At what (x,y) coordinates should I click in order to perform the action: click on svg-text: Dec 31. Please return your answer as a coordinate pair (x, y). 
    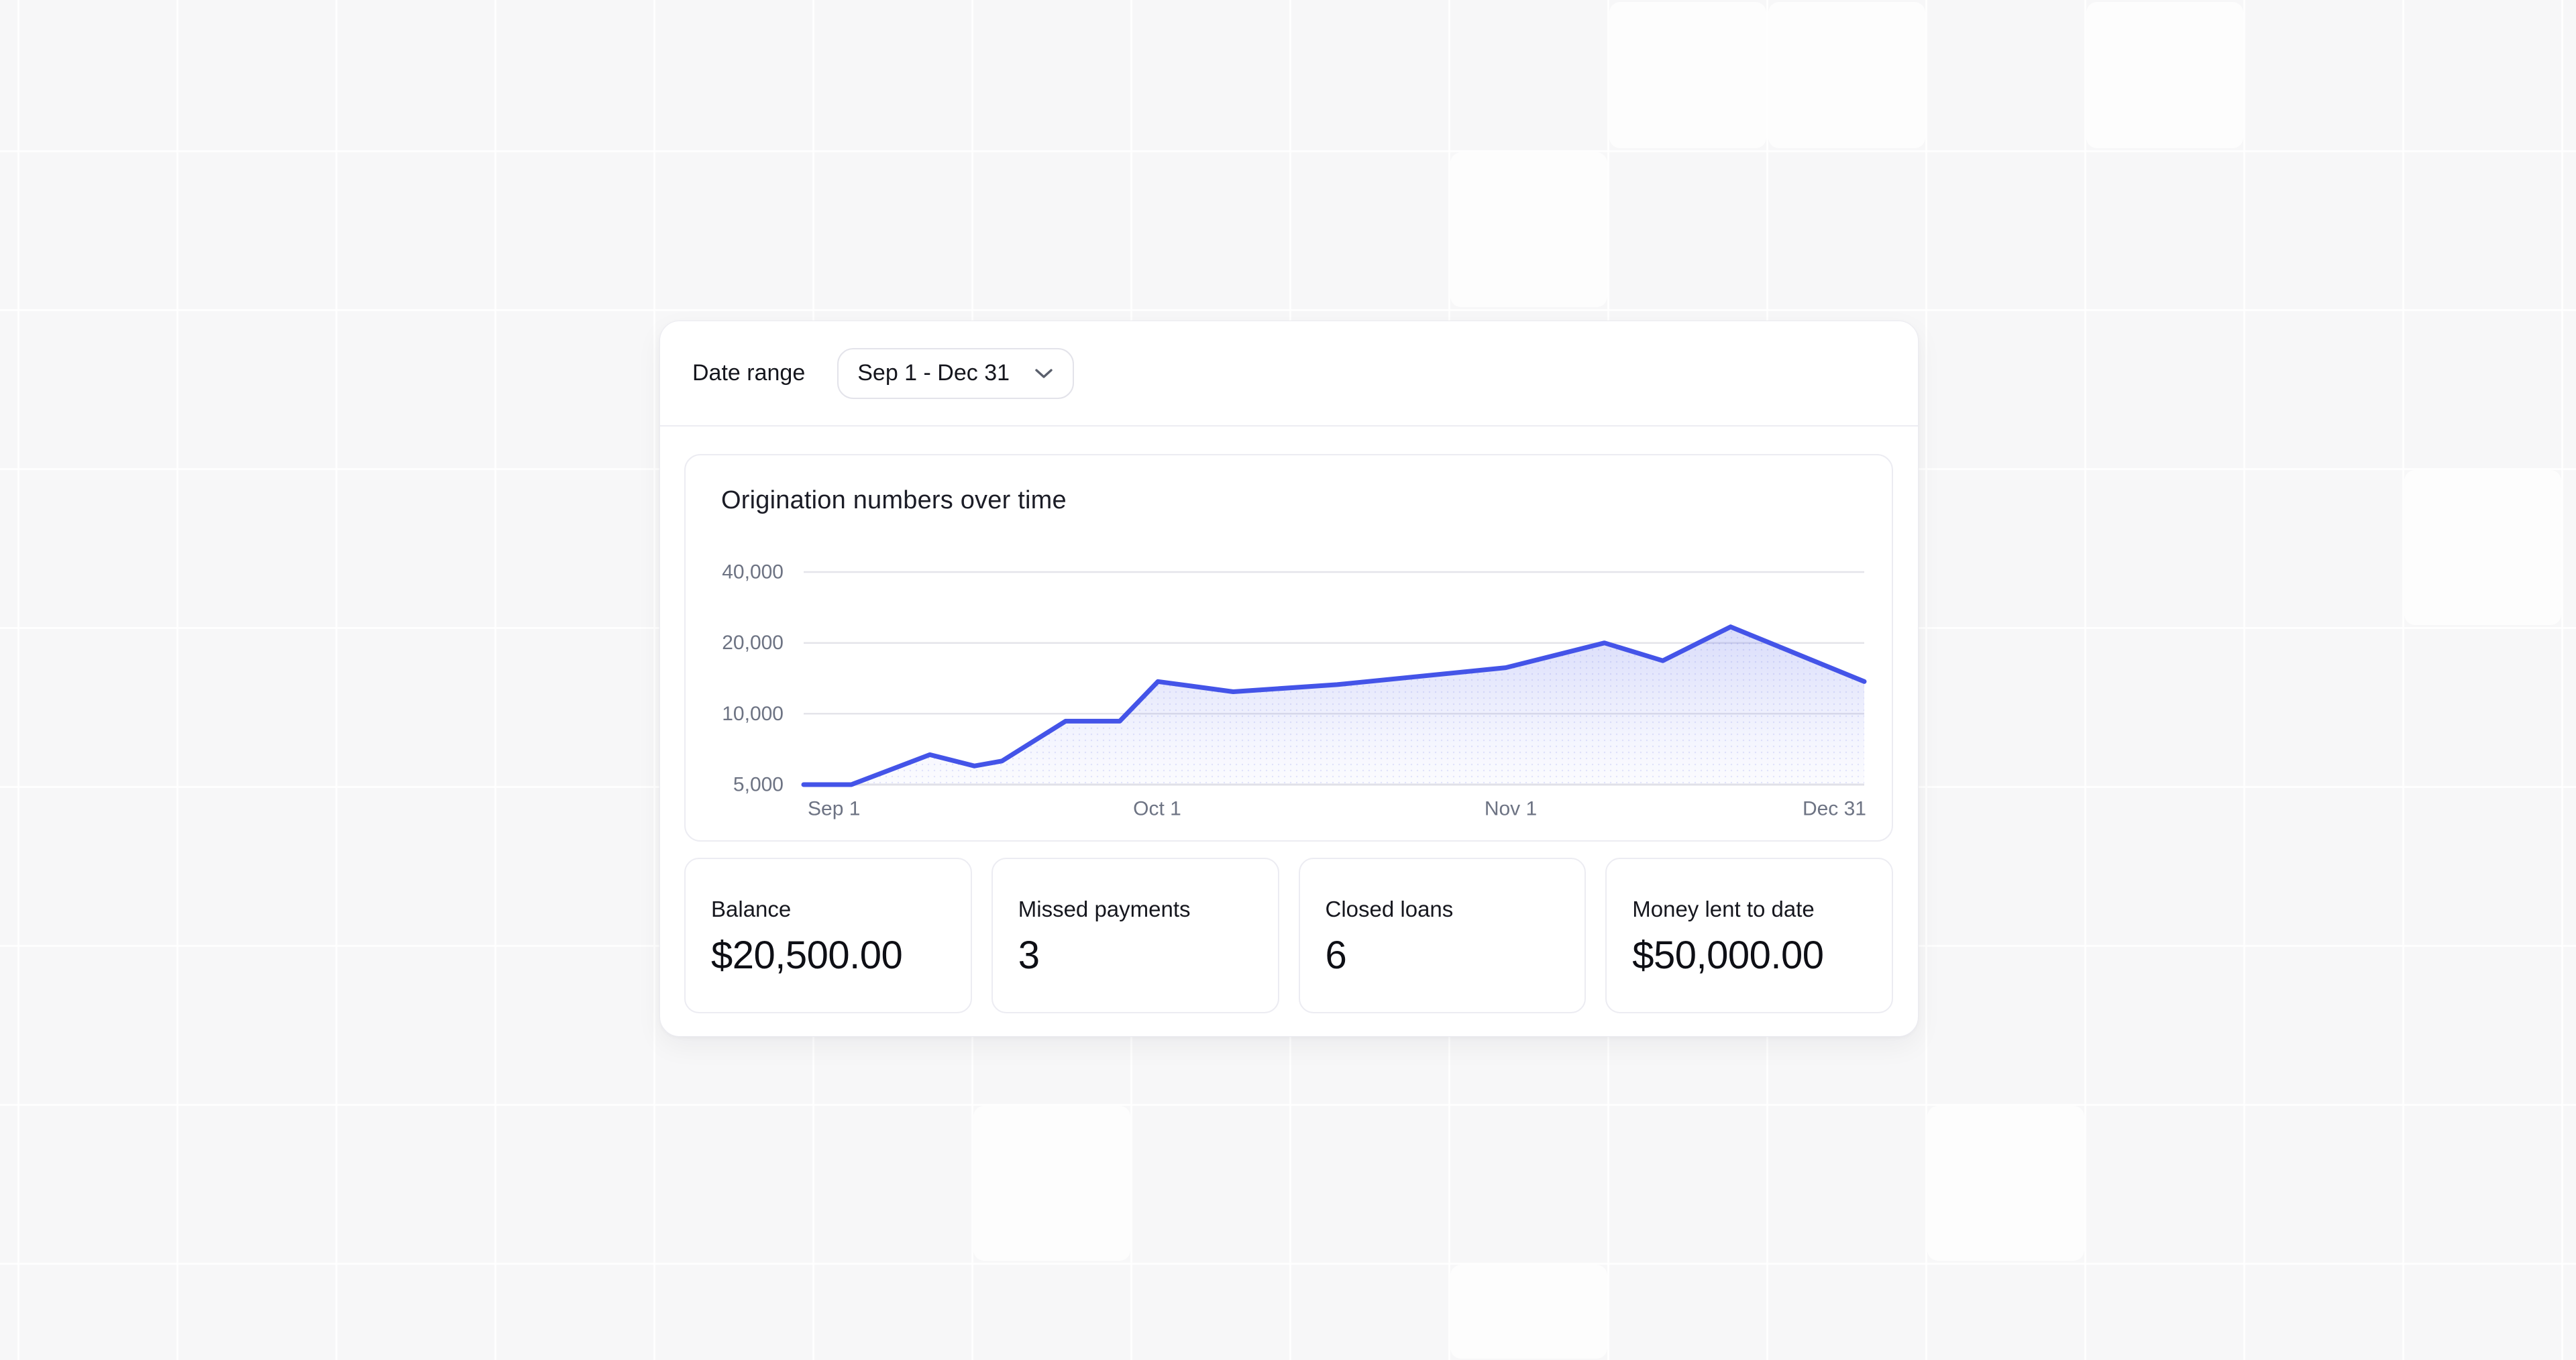
    Looking at the image, I should click on (1834, 809).